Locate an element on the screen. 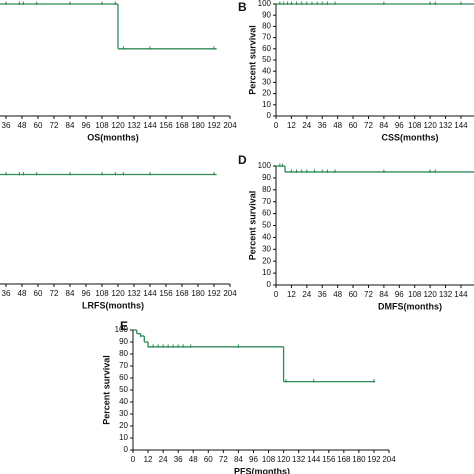  x-axis-label: PFS(months) is located at coordinates (262, 470).